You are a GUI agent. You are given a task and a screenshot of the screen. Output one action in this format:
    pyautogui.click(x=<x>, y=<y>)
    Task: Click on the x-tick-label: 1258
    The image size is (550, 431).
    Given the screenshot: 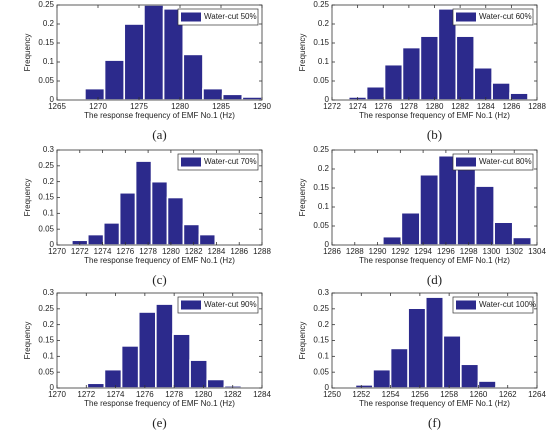 What is the action you would take?
    pyautogui.click(x=449, y=394)
    